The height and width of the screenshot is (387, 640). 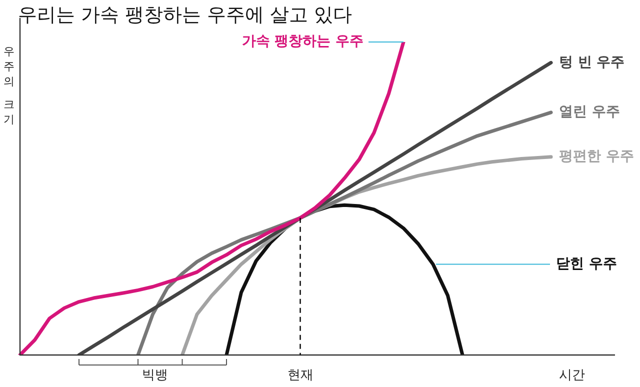 I want to click on x-axis-title: 시간, so click(x=572, y=375).